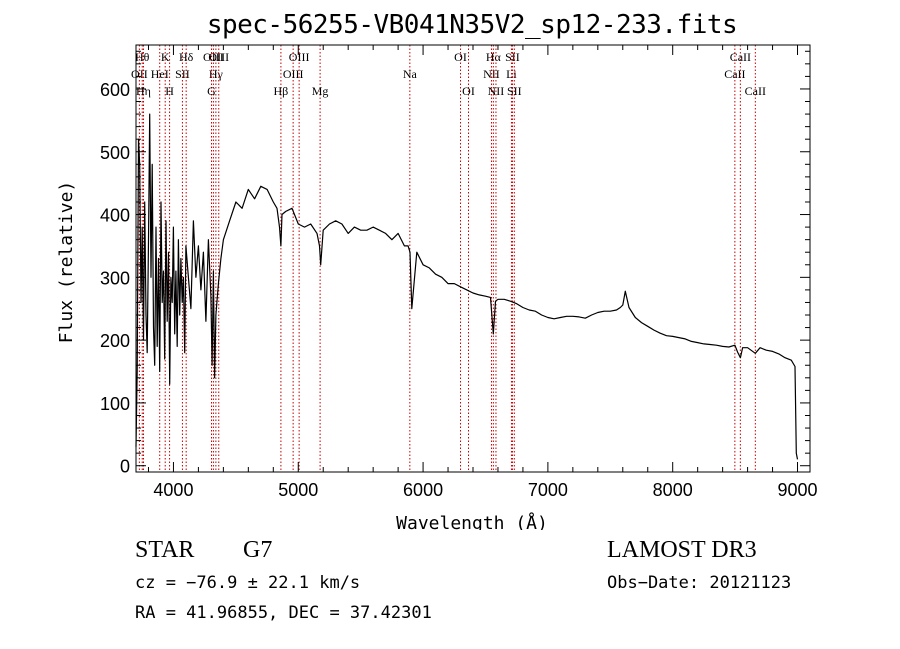 The height and width of the screenshot is (649, 900). Describe the element at coordinates (139, 74) in the screenshot. I see `line-label-0: OII` at that location.